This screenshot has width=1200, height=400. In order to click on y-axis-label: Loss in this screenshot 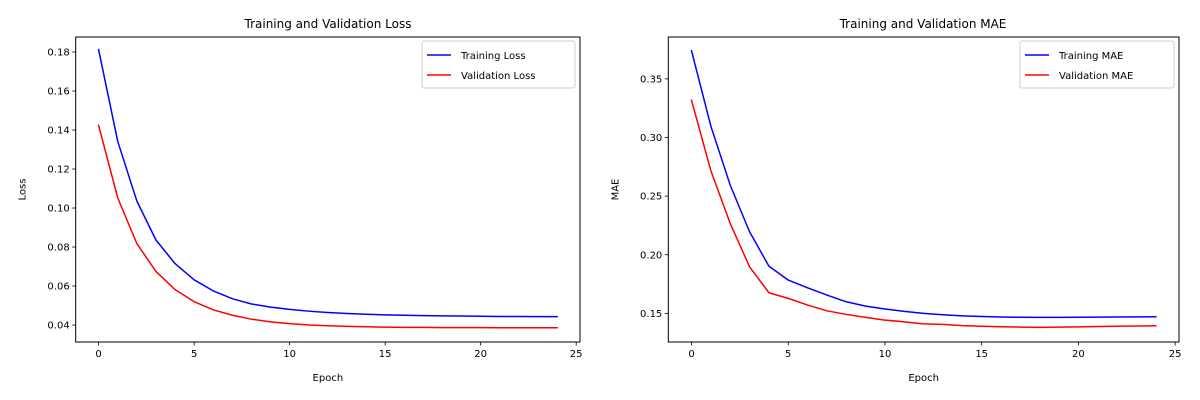, I will do `click(23, 190)`.